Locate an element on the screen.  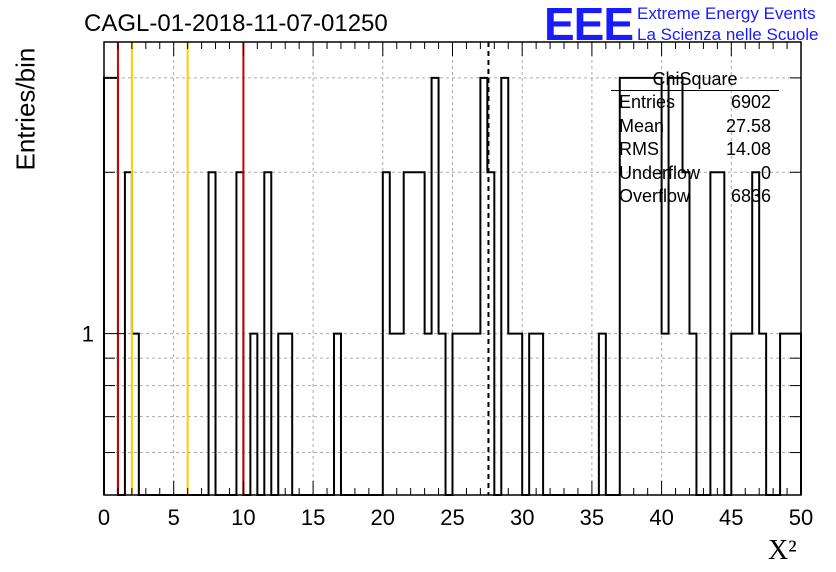
x-tick-label: 25 is located at coordinates (452, 517).